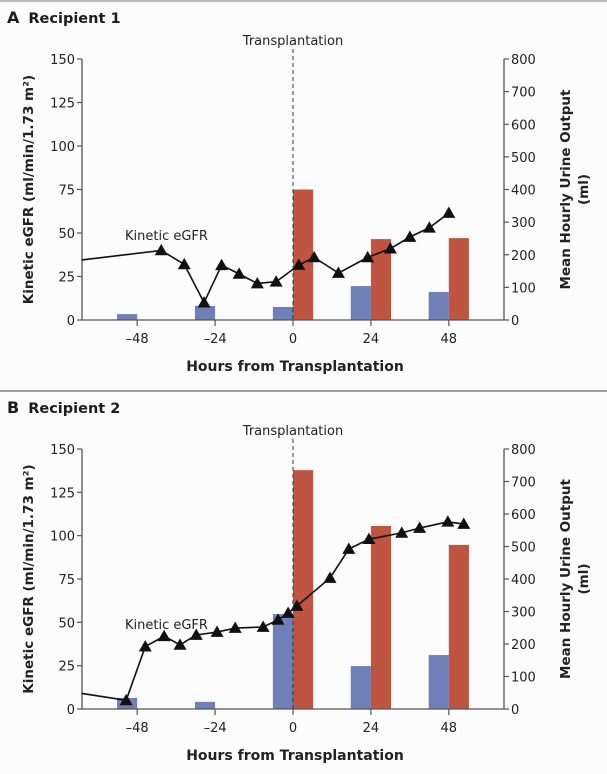 This screenshot has height=774, width=607. I want to click on a-right-tick-label-1: 100, so click(523, 288).